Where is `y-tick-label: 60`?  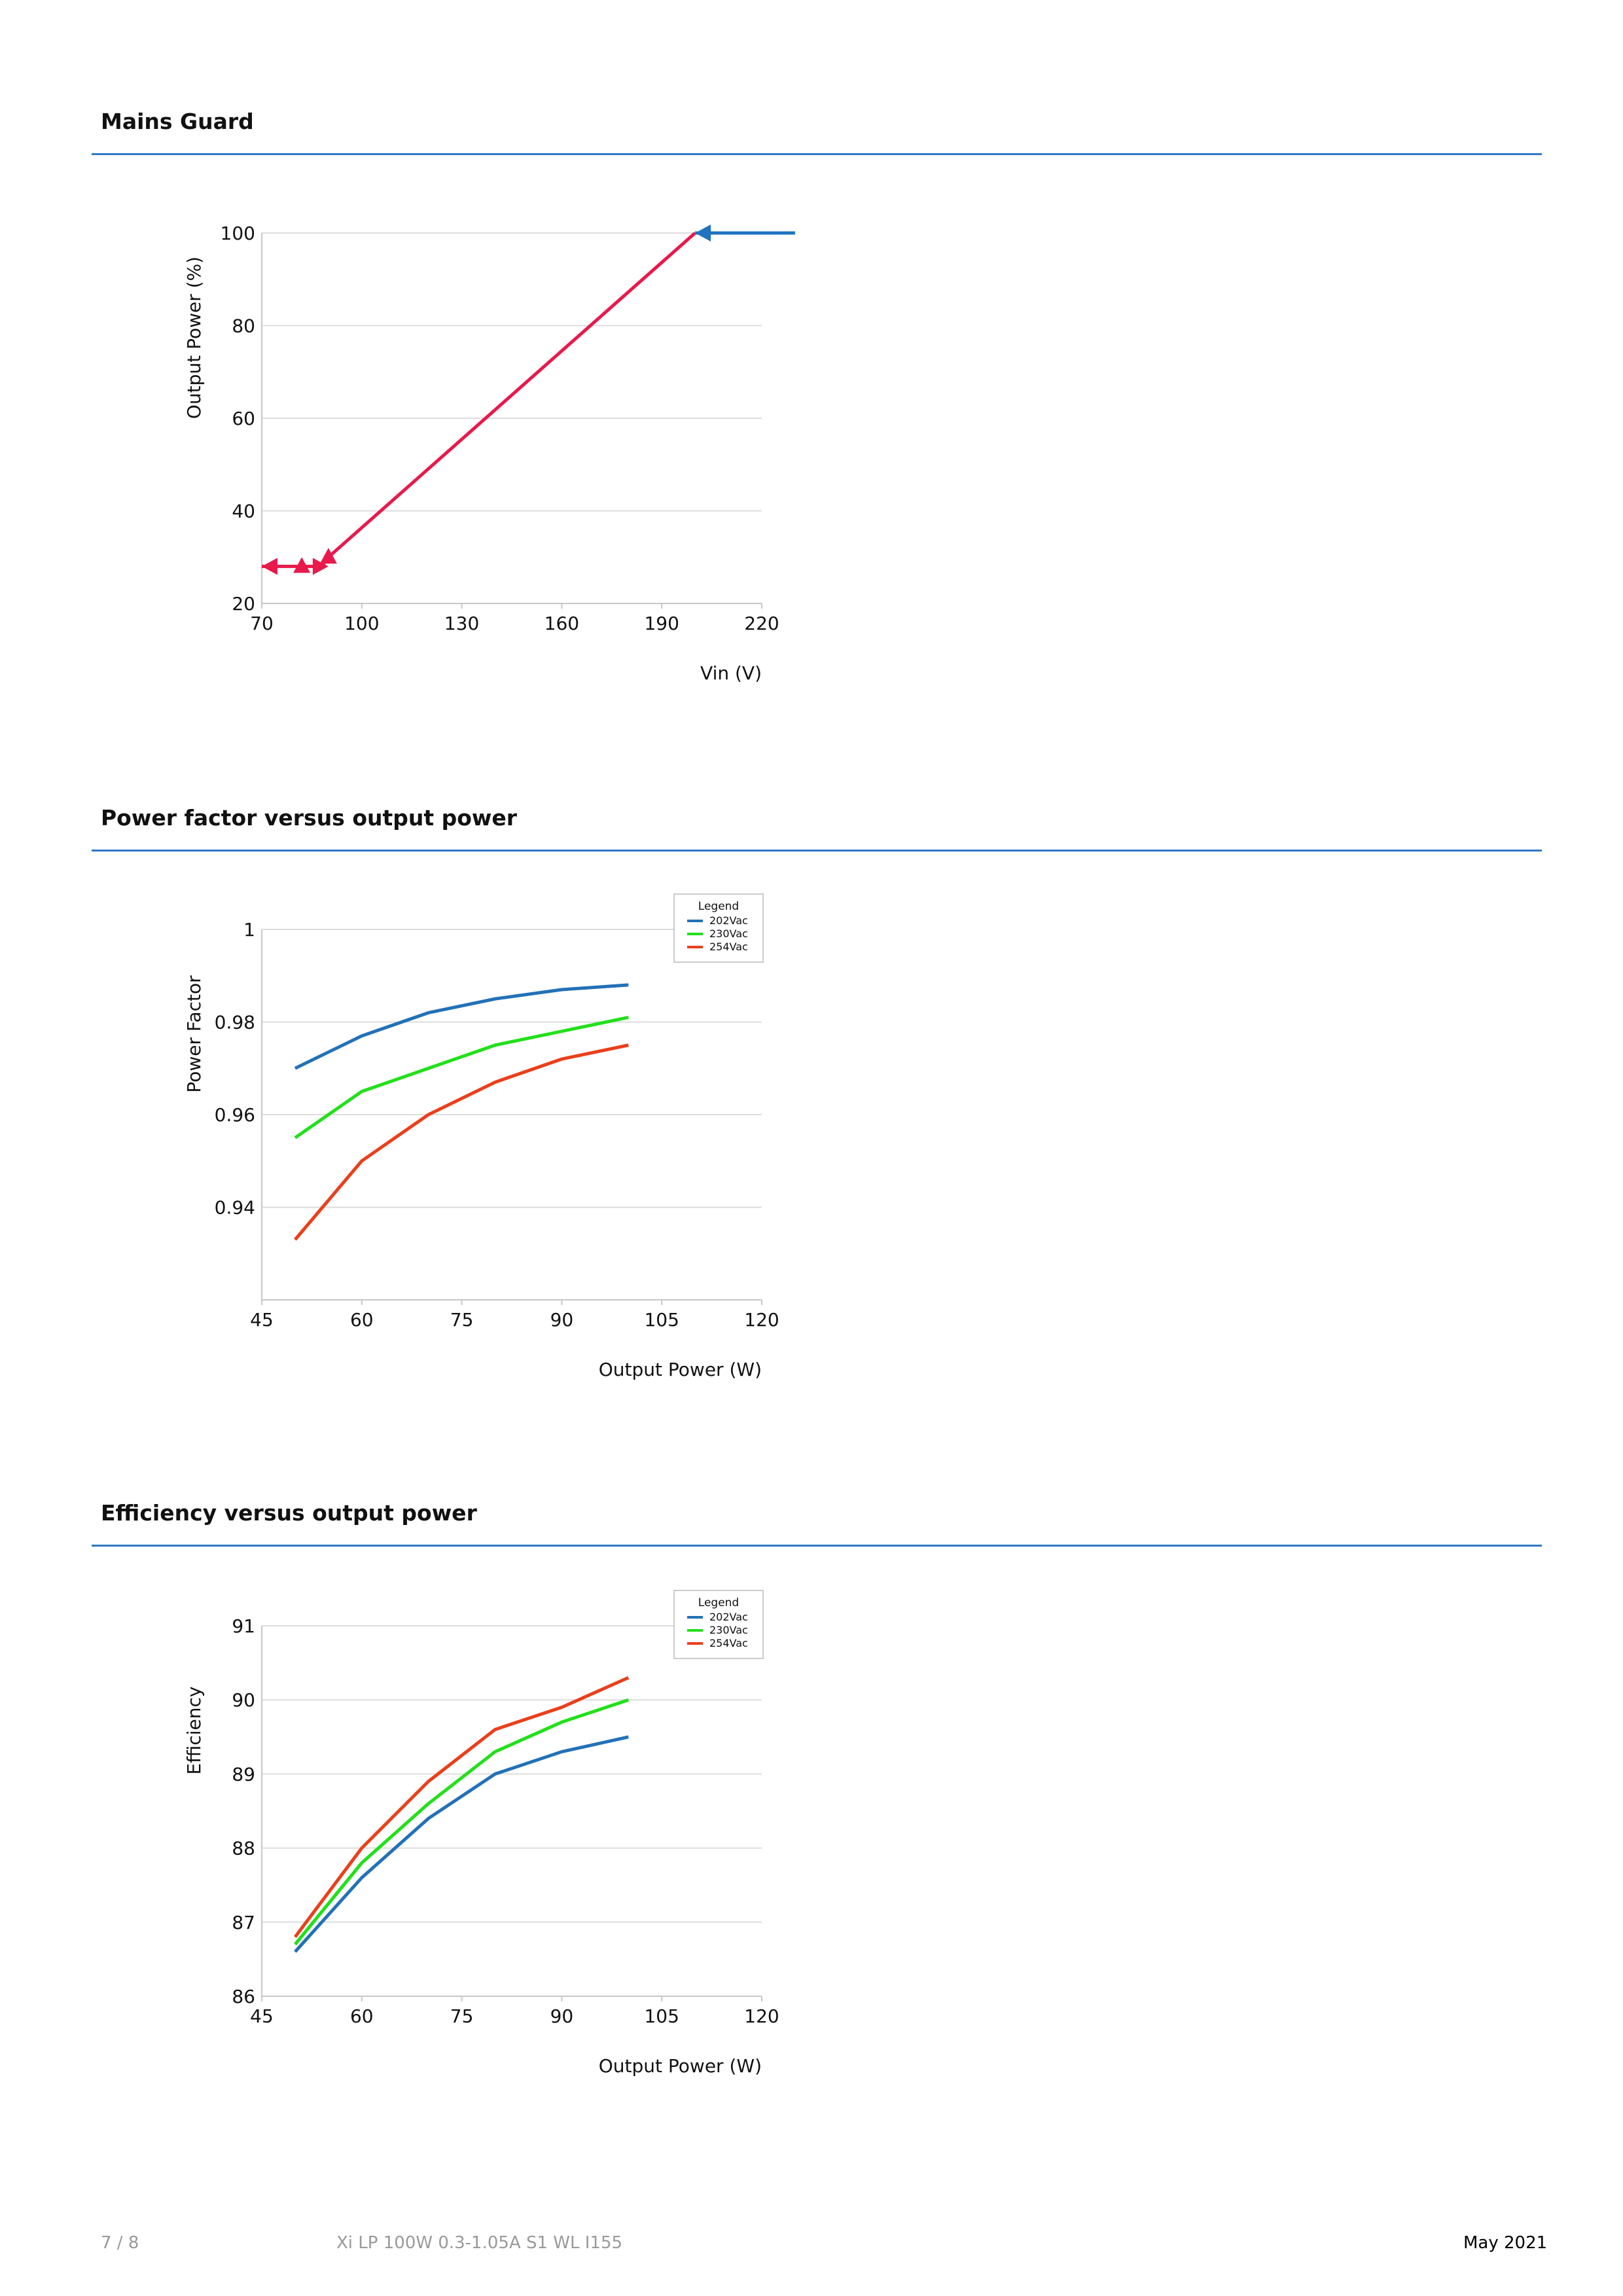
y-tick-label: 60 is located at coordinates (243, 418).